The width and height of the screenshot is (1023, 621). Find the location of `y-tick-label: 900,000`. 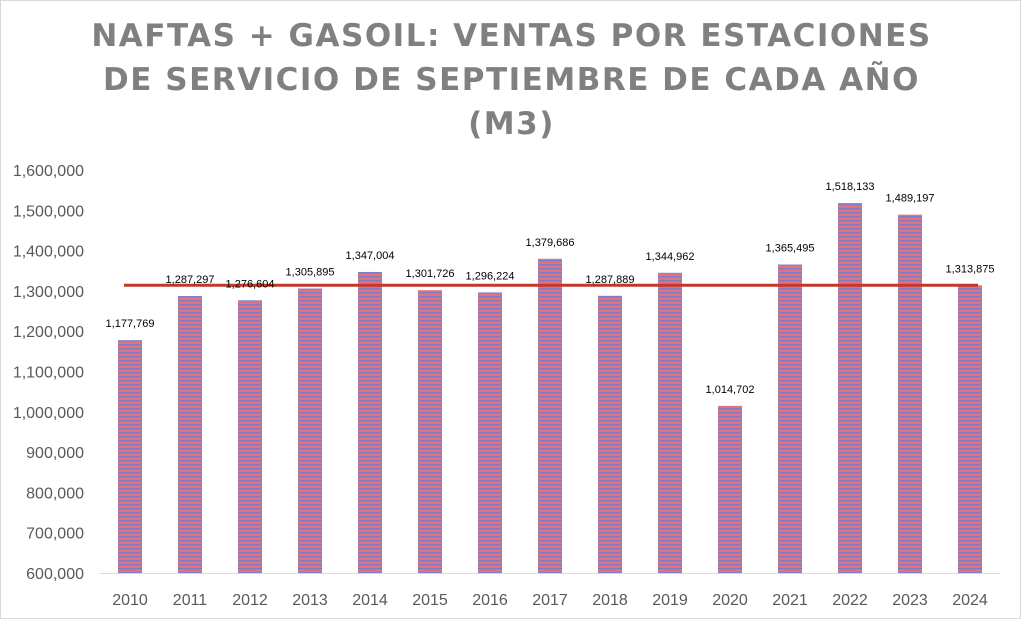

y-tick-label: 900,000 is located at coordinates (55, 453).